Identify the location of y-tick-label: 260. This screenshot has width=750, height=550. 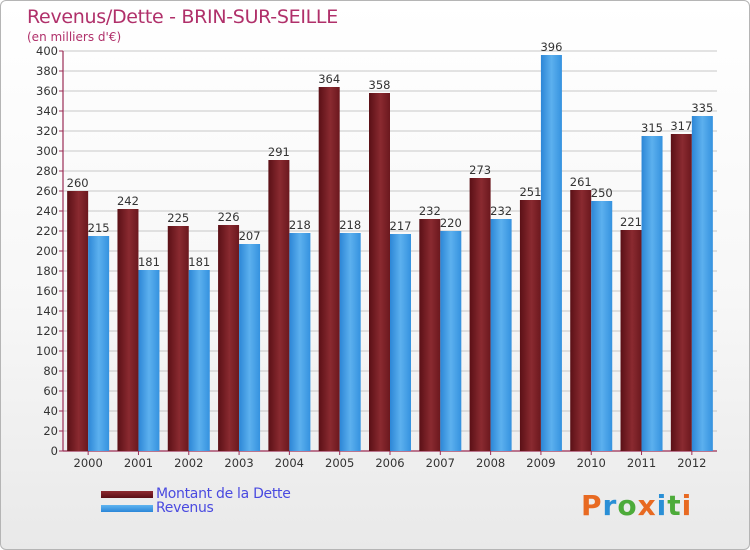
(47, 191).